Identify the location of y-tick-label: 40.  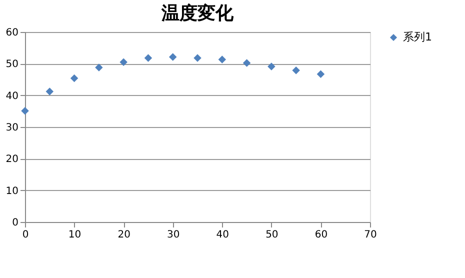
(12, 96).